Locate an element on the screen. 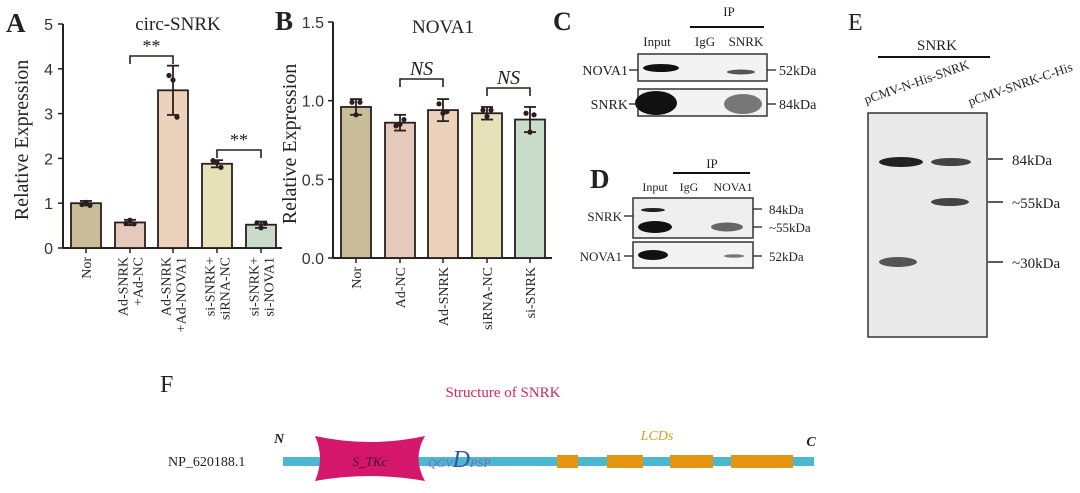 Image resolution: width=1080 pixels, height=493 pixels. lane-label: pCMV-N-His-SNRK is located at coordinates (917, 82).